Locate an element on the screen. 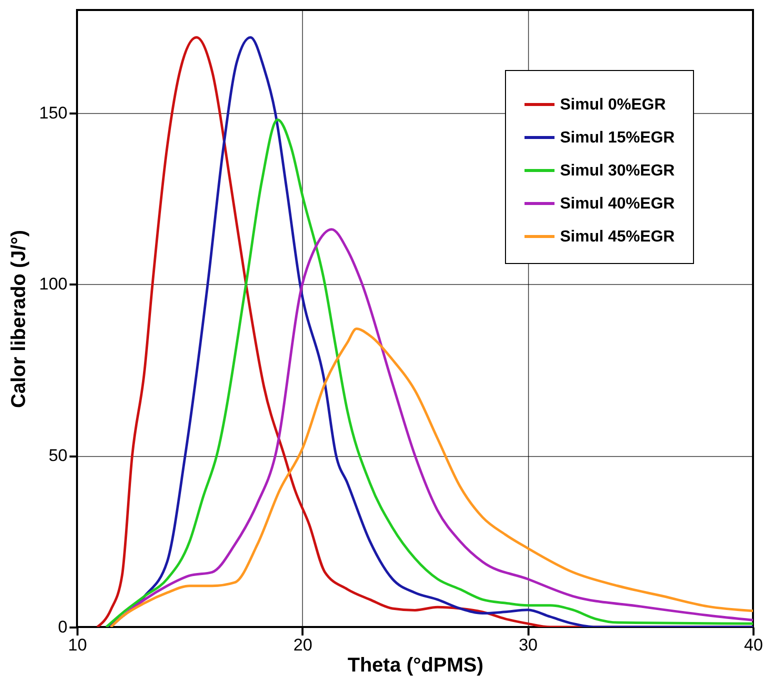  legend-label: Simul 45%EGR is located at coordinates (618, 237).